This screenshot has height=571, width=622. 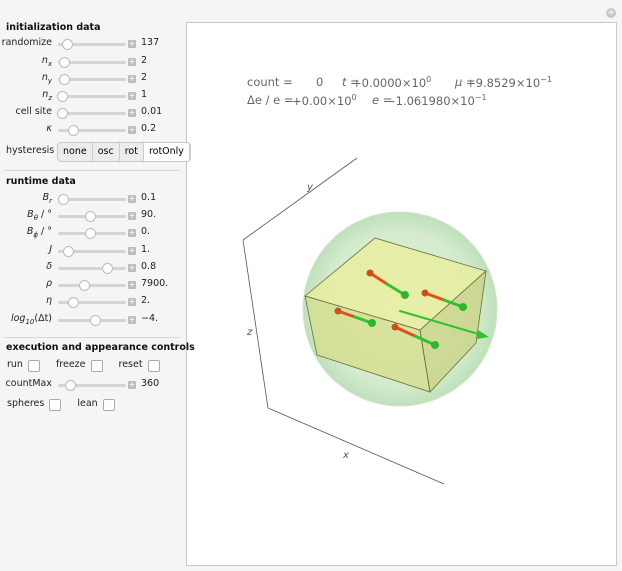 I want to click on label-subscript: 10, so click(x=30, y=321).